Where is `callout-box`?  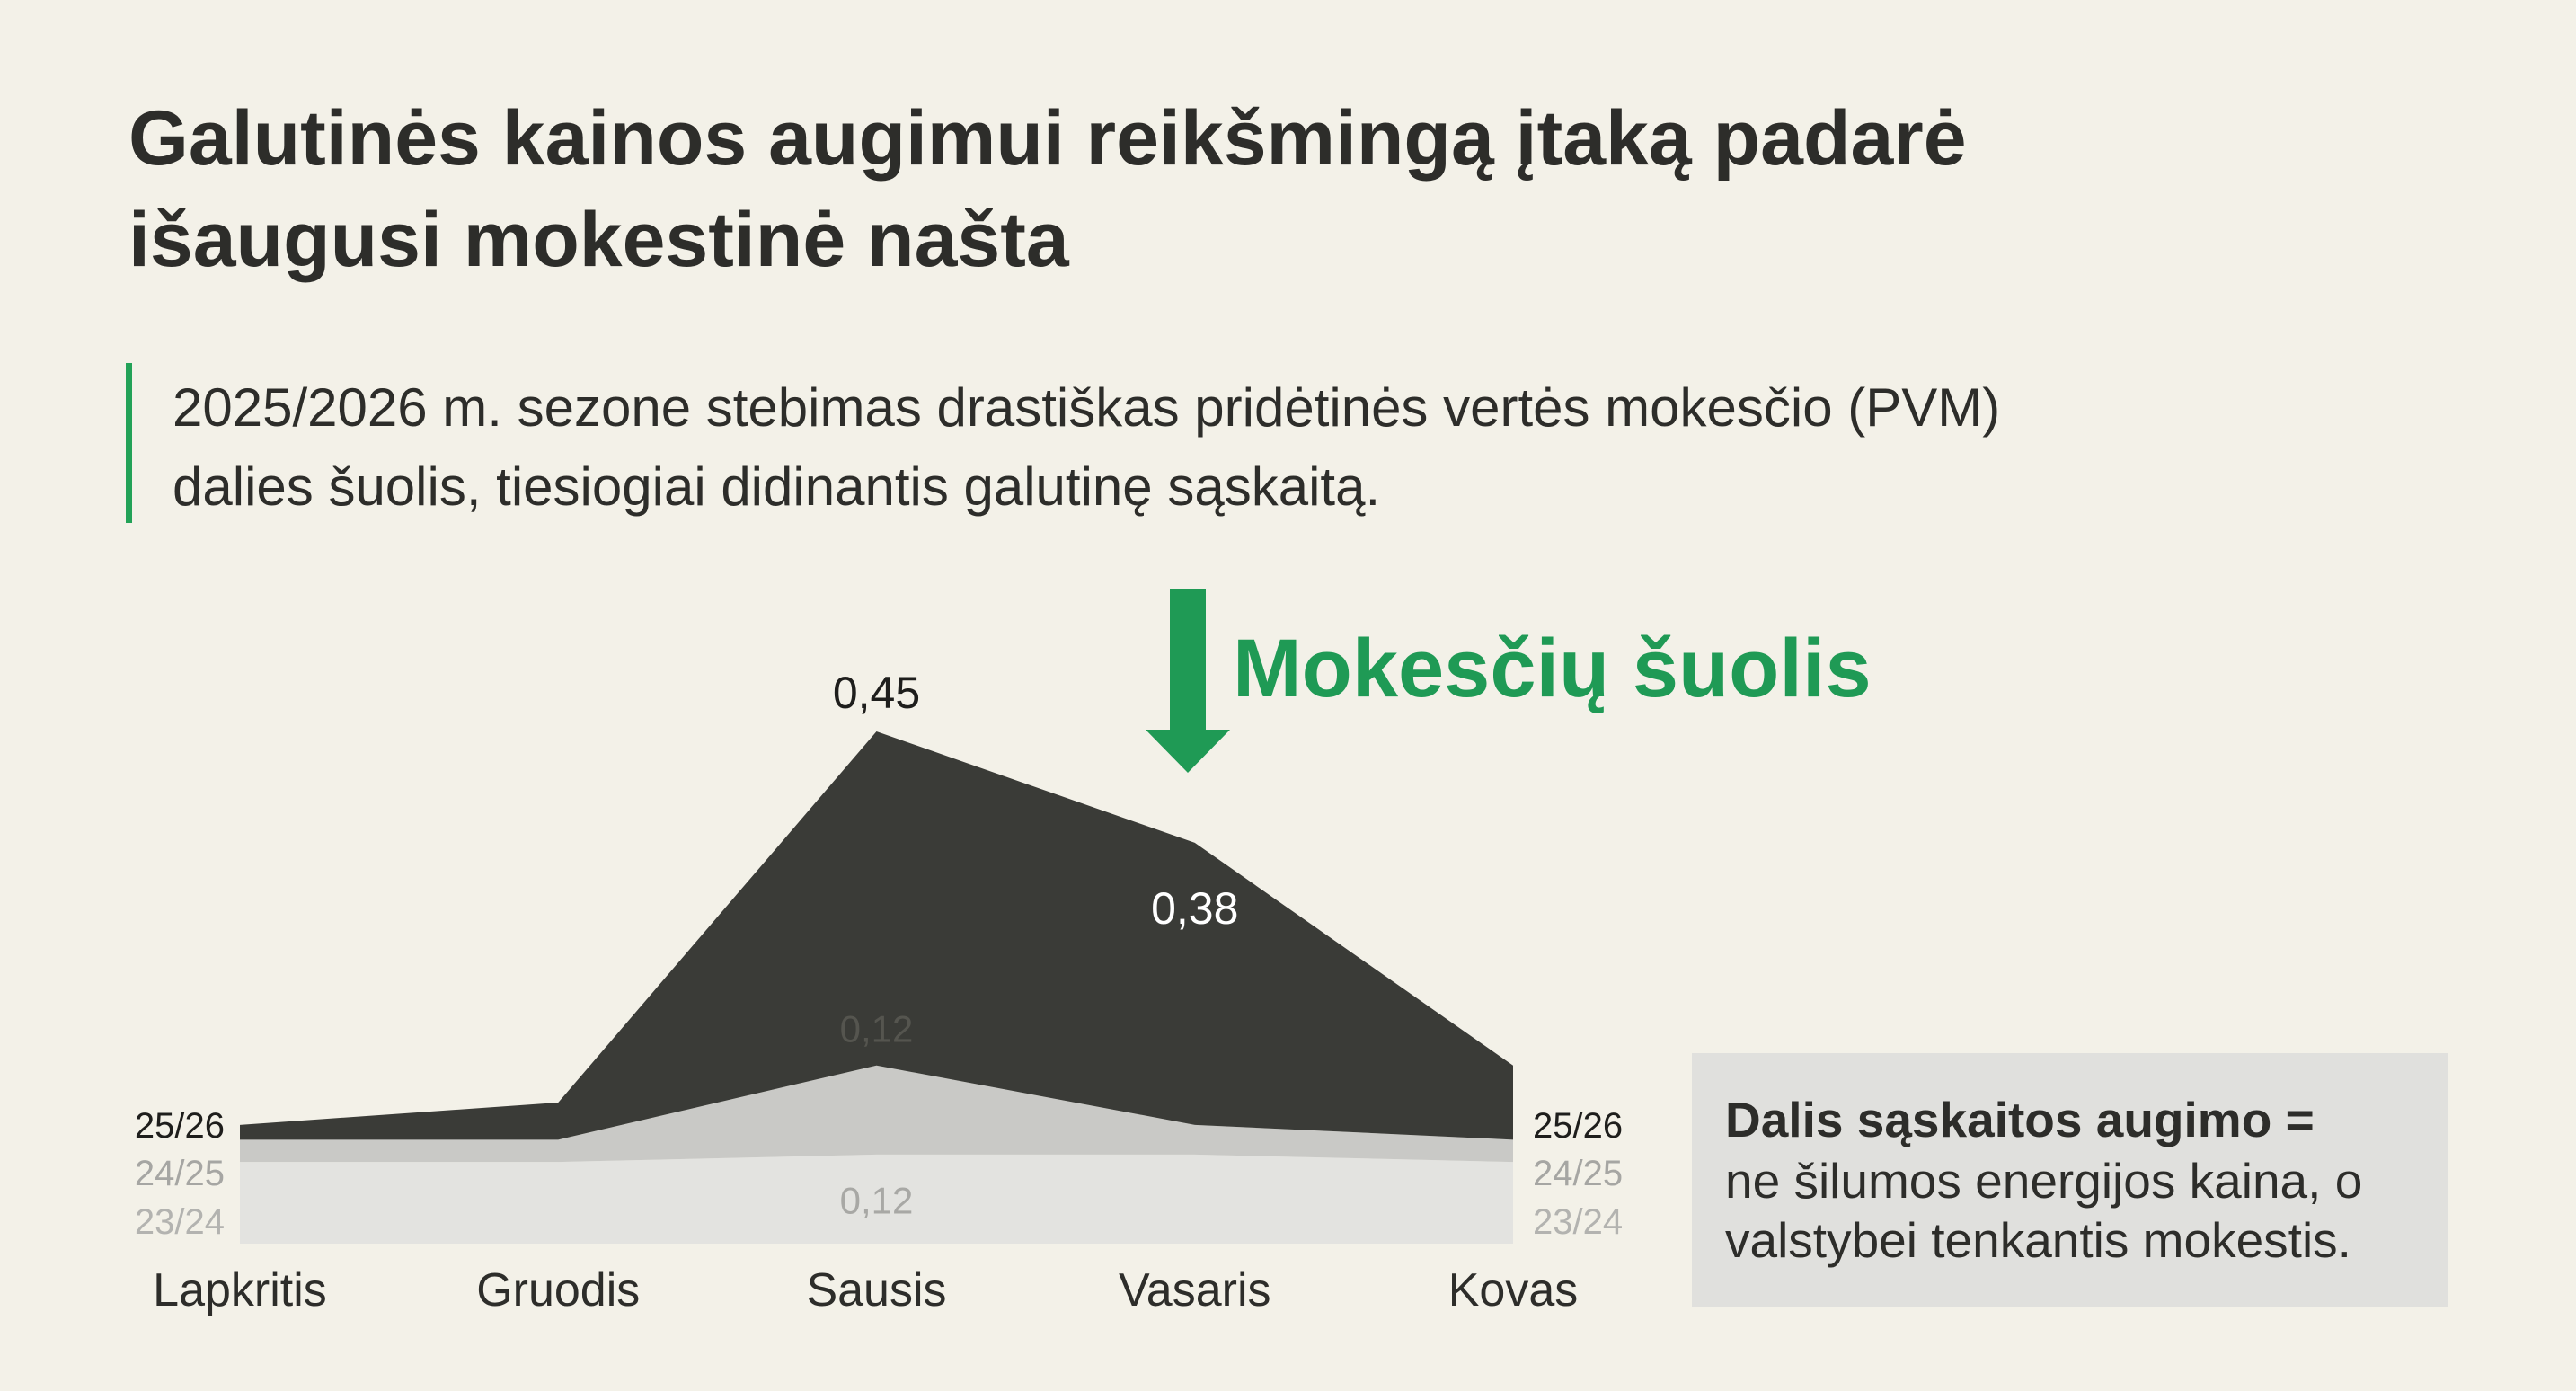 callout-box is located at coordinates (2070, 1180).